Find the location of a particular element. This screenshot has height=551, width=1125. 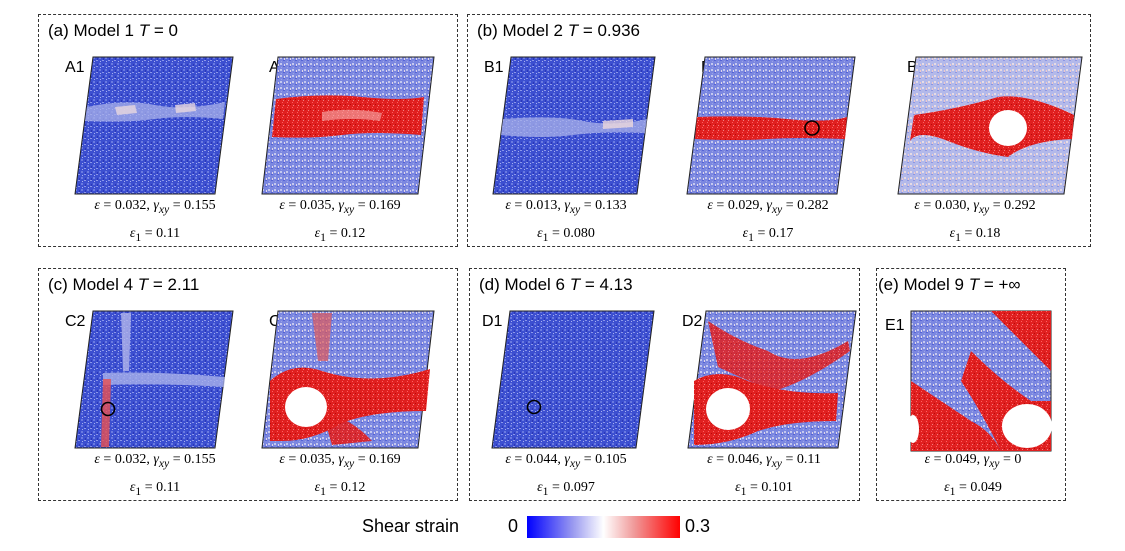

strain-map-A1 is located at coordinates (154, 125).